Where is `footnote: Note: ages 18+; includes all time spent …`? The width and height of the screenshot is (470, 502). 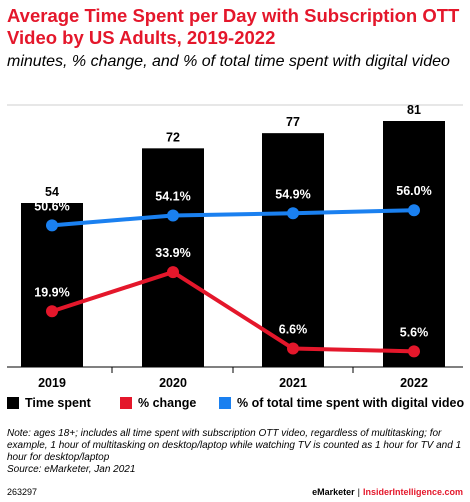 footnote: Note: ages 18+; includes all time spent … is located at coordinates (235, 452).